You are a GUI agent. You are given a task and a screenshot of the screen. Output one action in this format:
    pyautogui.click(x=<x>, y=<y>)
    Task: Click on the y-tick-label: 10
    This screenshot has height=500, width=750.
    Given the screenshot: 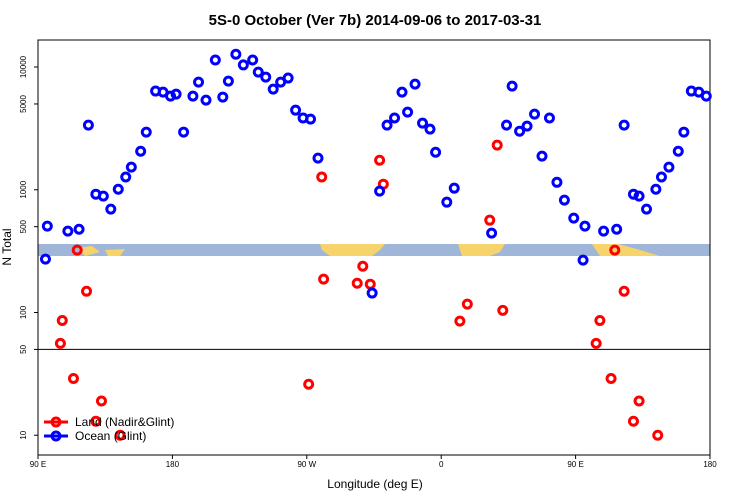 What is the action you would take?
    pyautogui.click(x=23, y=434)
    